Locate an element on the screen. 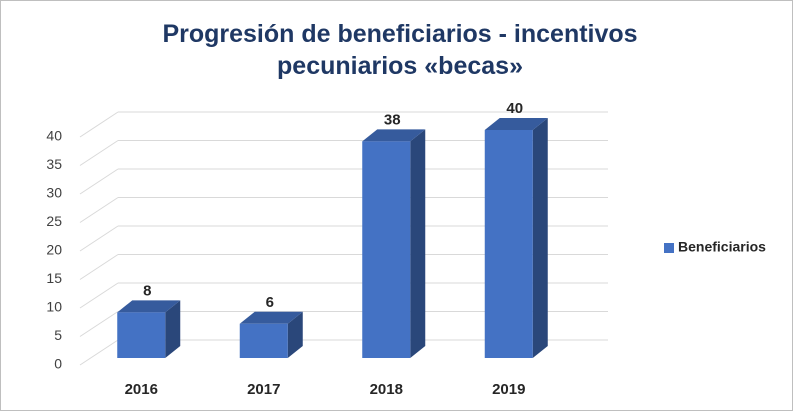 This screenshot has height=411, width=793. y-tick-label: 20 is located at coordinates (54, 250).